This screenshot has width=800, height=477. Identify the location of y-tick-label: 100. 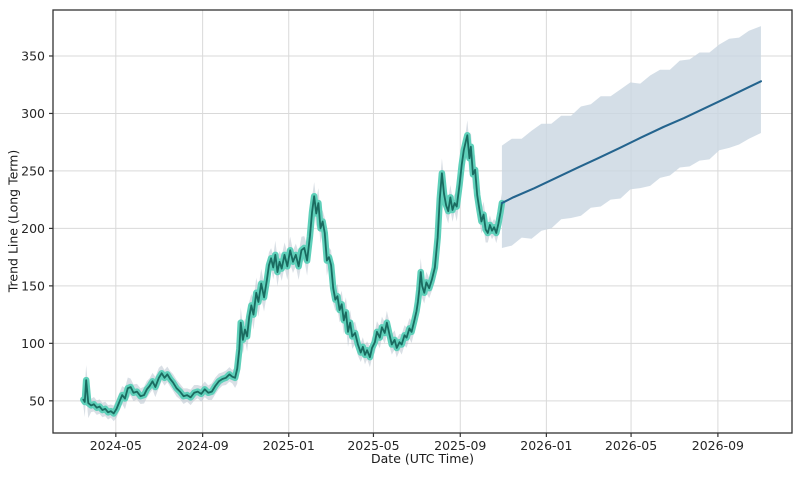
(33, 343).